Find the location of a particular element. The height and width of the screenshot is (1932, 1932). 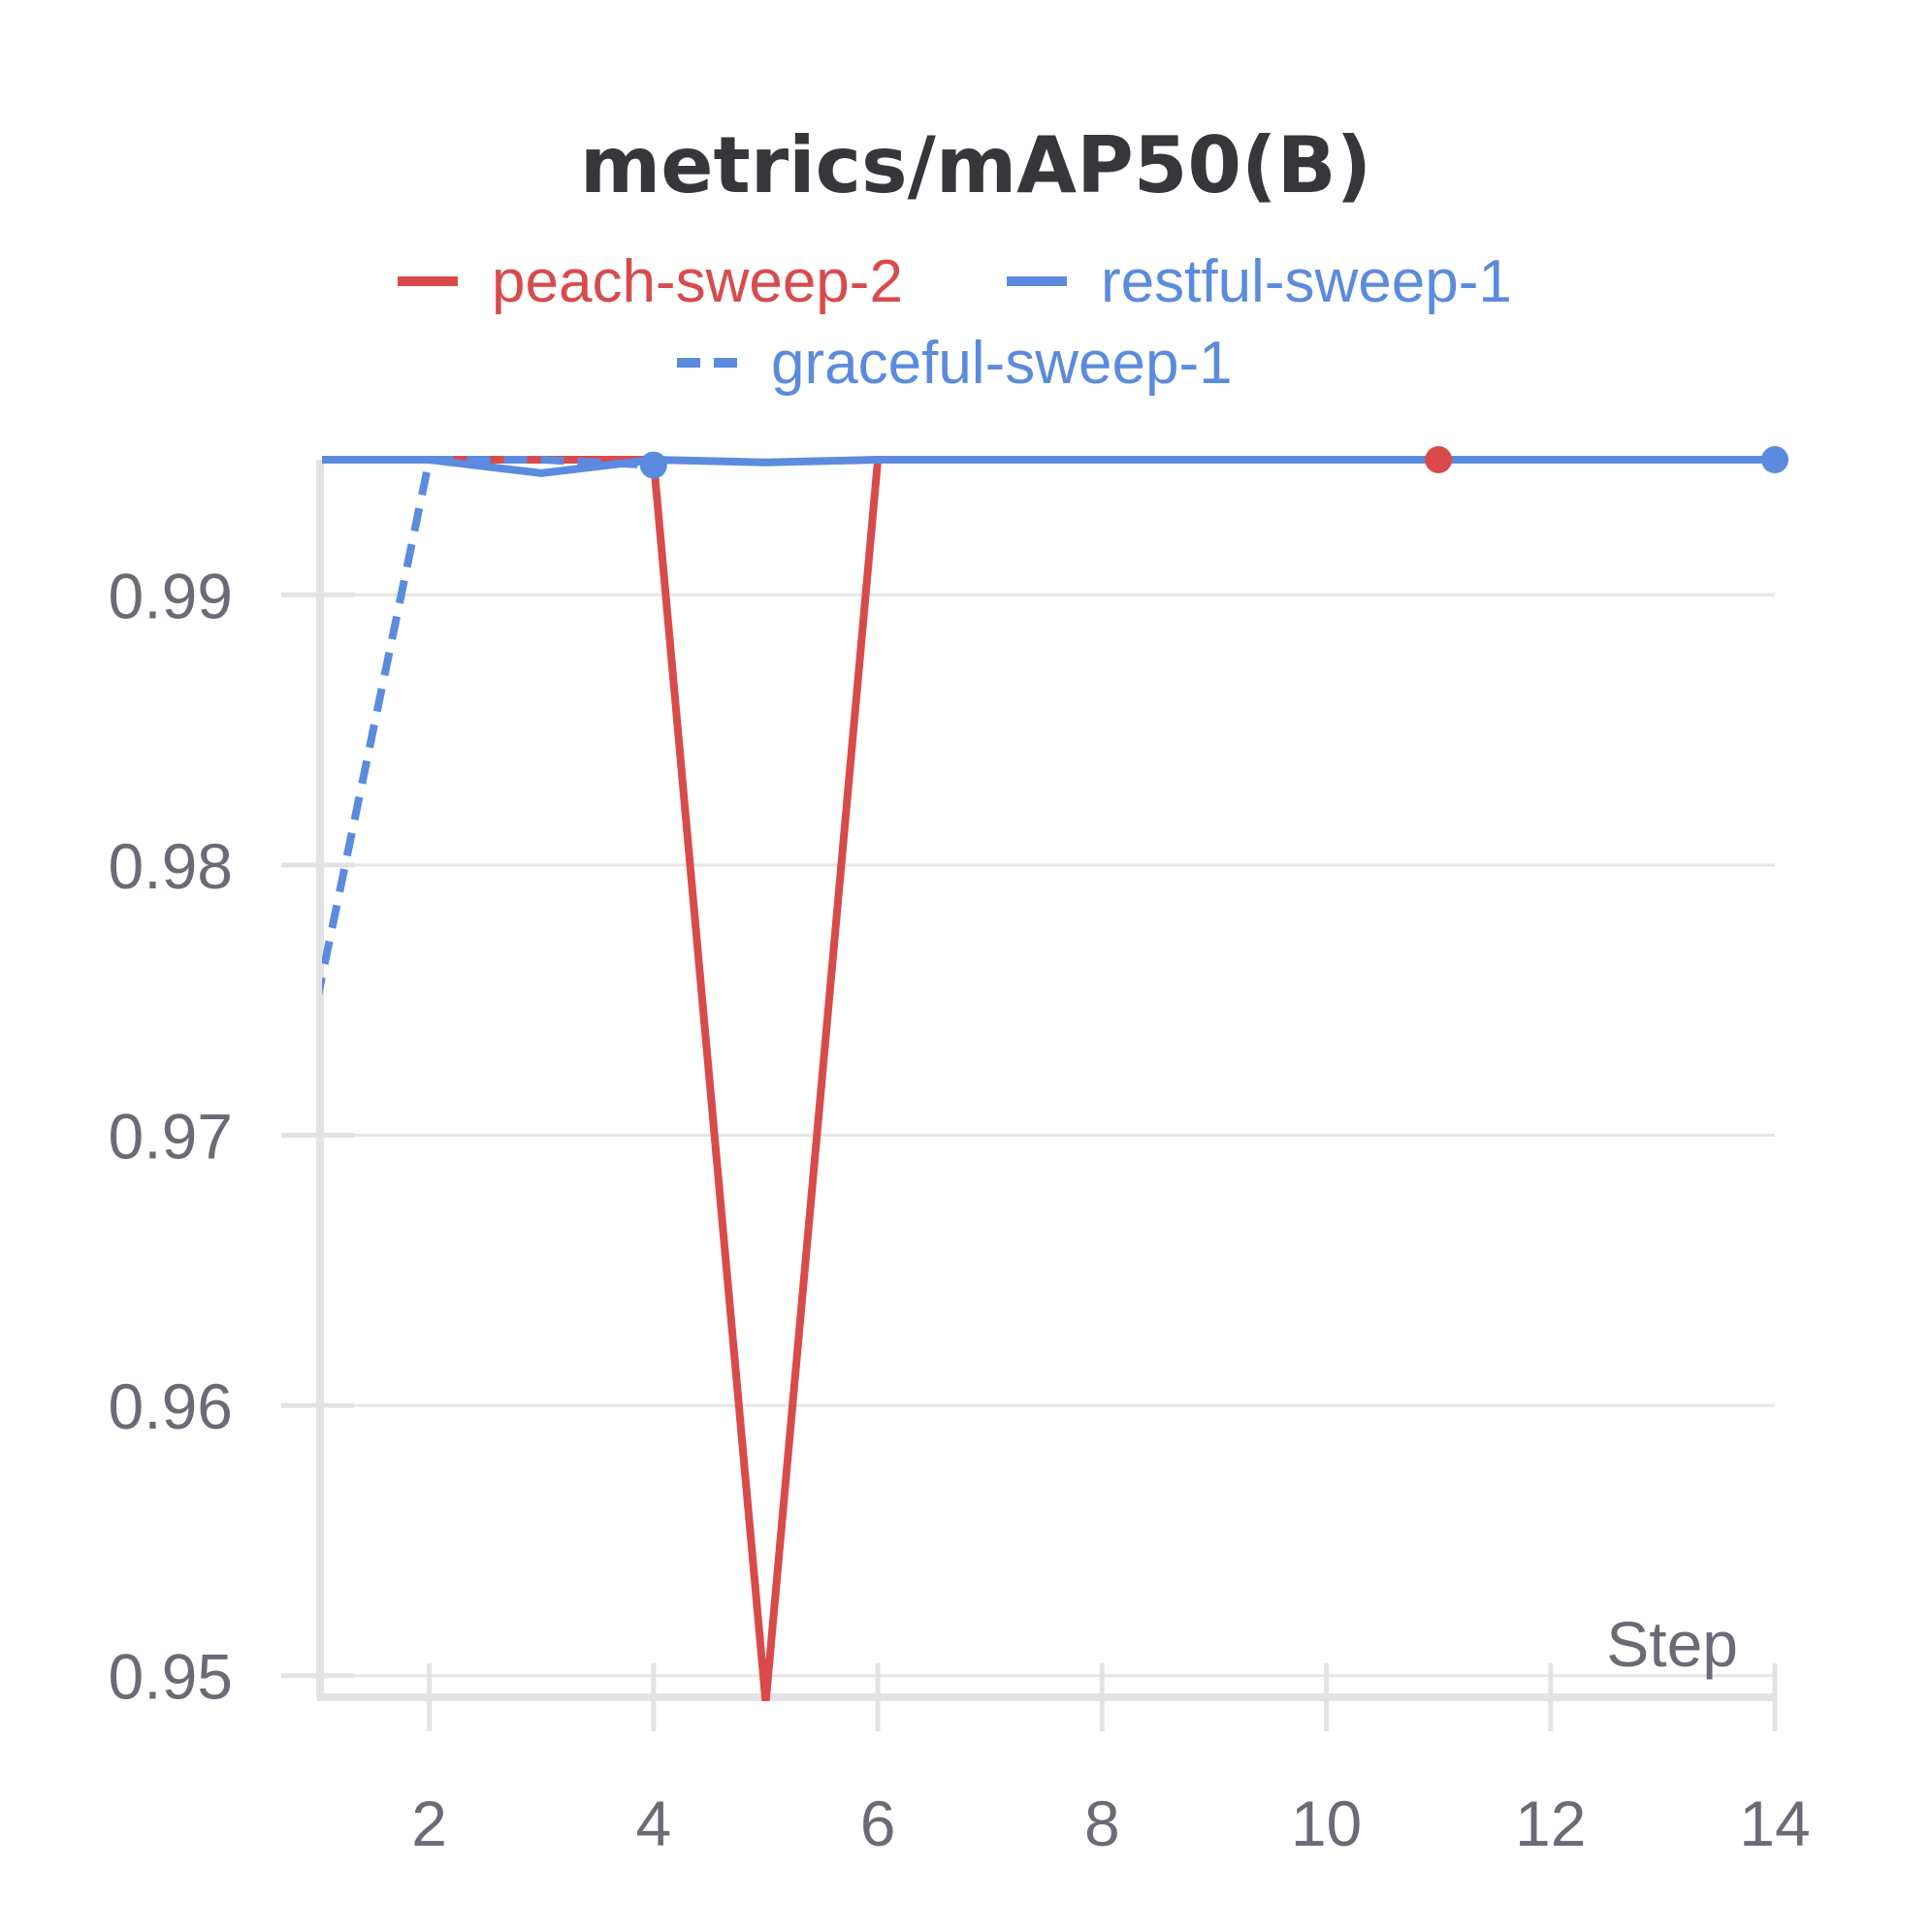

chart-title: metrics/mAP50(B) is located at coordinates (975, 165).